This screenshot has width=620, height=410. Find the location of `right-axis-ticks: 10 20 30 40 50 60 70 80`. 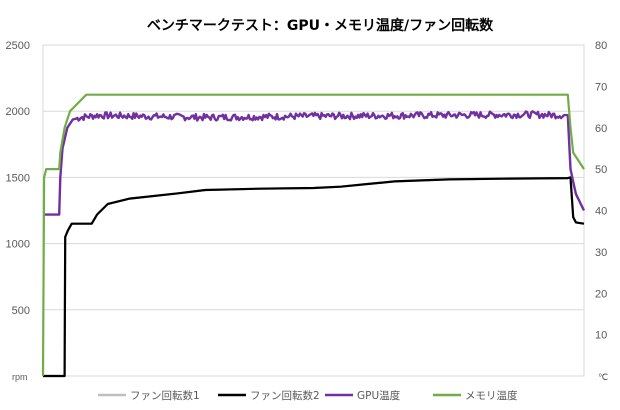

right-axis-ticks: 10 20 30 40 50 60 70 80 is located at coordinates (601, 191).